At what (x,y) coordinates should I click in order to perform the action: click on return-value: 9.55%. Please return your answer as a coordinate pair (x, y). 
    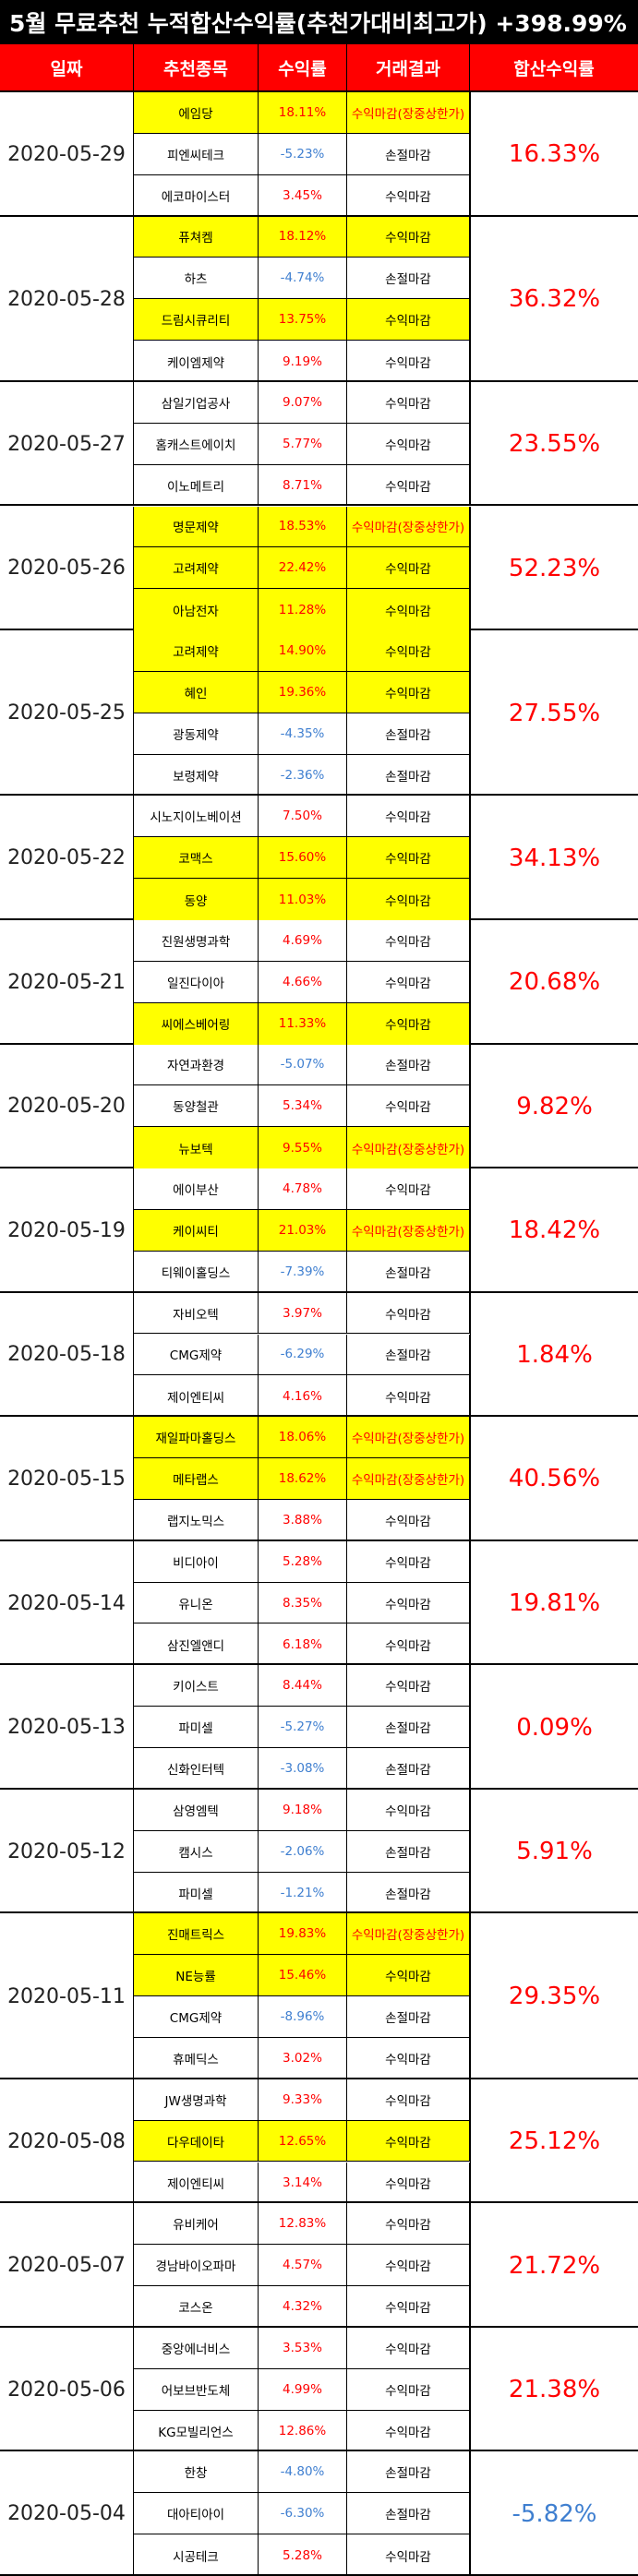
    Looking at the image, I should click on (303, 1148).